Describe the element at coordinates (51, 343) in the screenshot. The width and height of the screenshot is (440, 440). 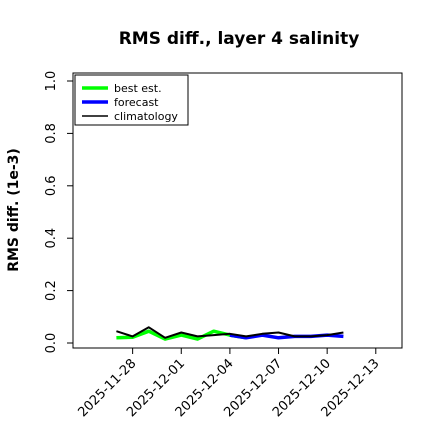
I see `y-tick-label-0: 0.0` at that location.